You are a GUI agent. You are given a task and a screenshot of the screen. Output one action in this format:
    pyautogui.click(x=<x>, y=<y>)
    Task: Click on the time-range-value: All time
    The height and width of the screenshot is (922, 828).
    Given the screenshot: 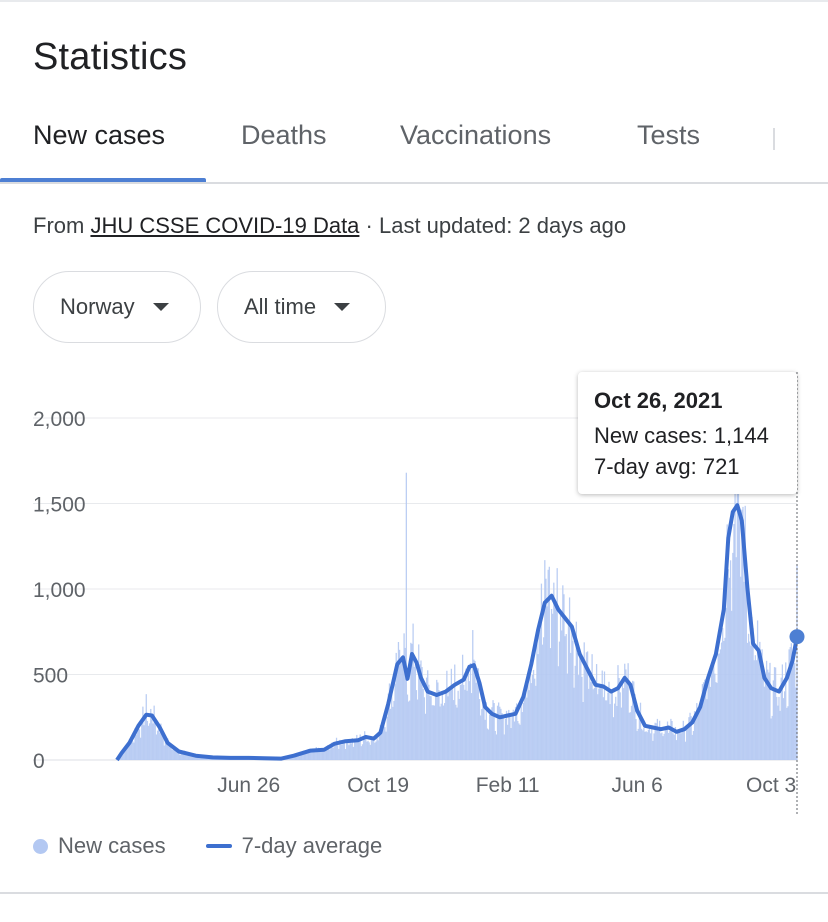 What is the action you would take?
    pyautogui.click(x=280, y=306)
    